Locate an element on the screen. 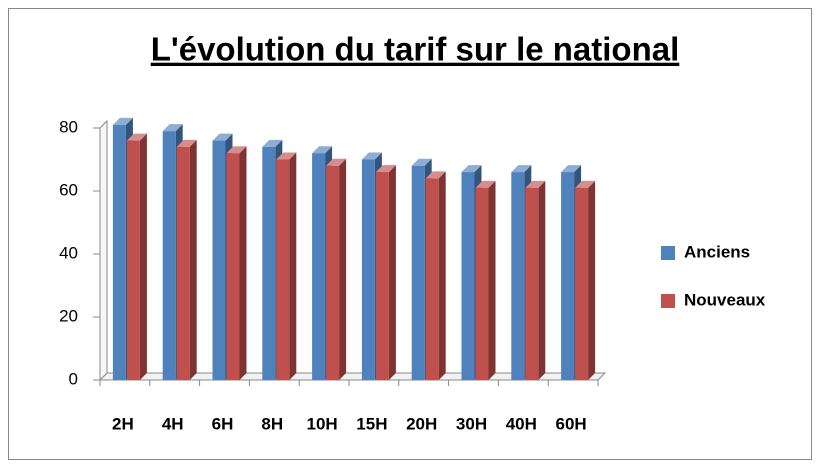  x-tick-label: 4H is located at coordinates (173, 423).